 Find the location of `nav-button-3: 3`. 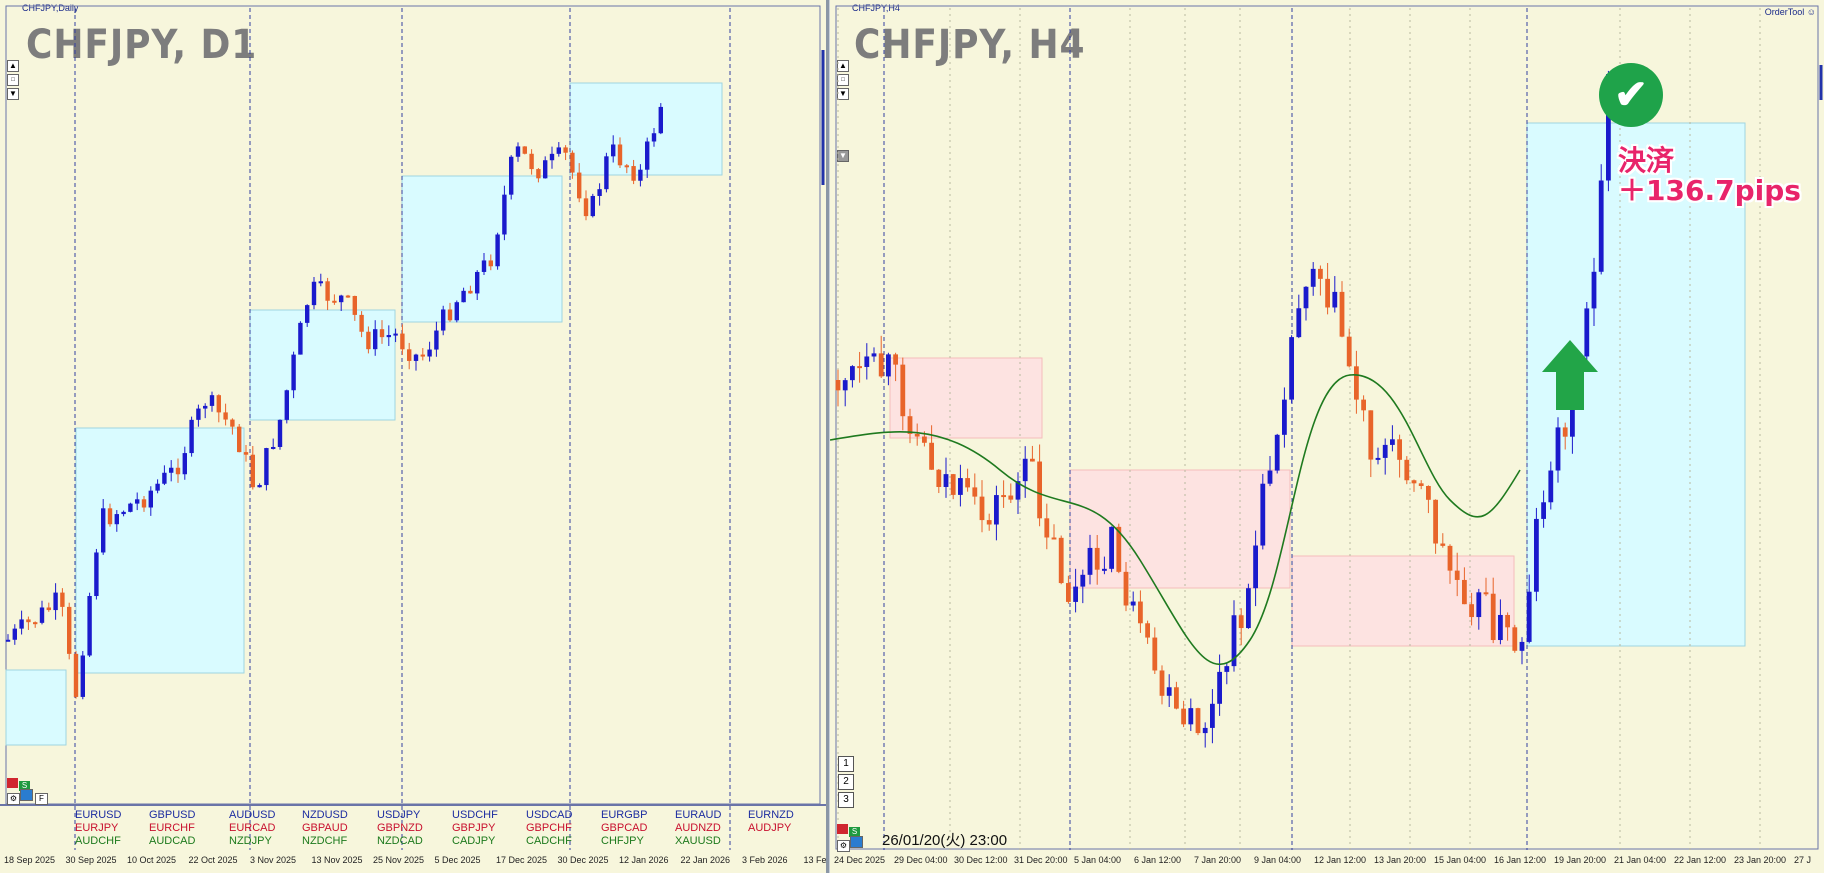

nav-button-3: 3 is located at coordinates (846, 800).